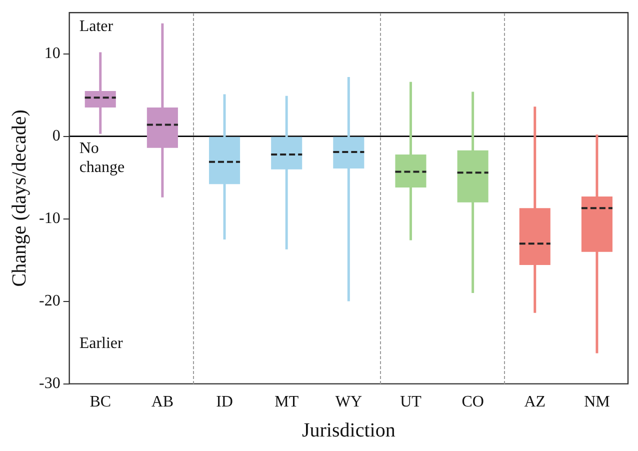  I want to click on annotation: No change, so click(102, 158).